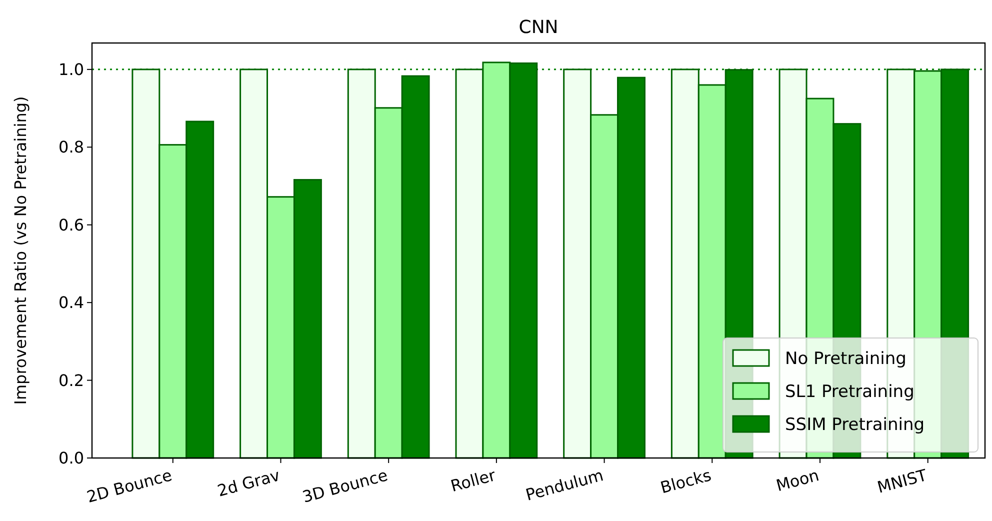 The width and height of the screenshot is (992, 521). I want to click on y-tick-label: 0.2, so click(71, 380).